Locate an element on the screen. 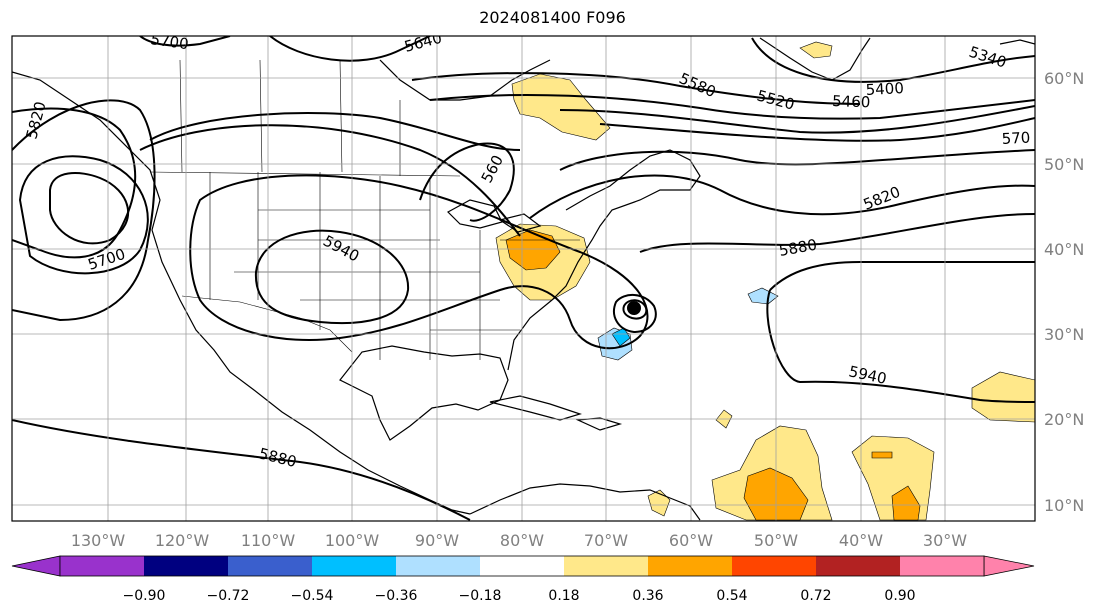  contour-5940-east is located at coordinates (900, 332).